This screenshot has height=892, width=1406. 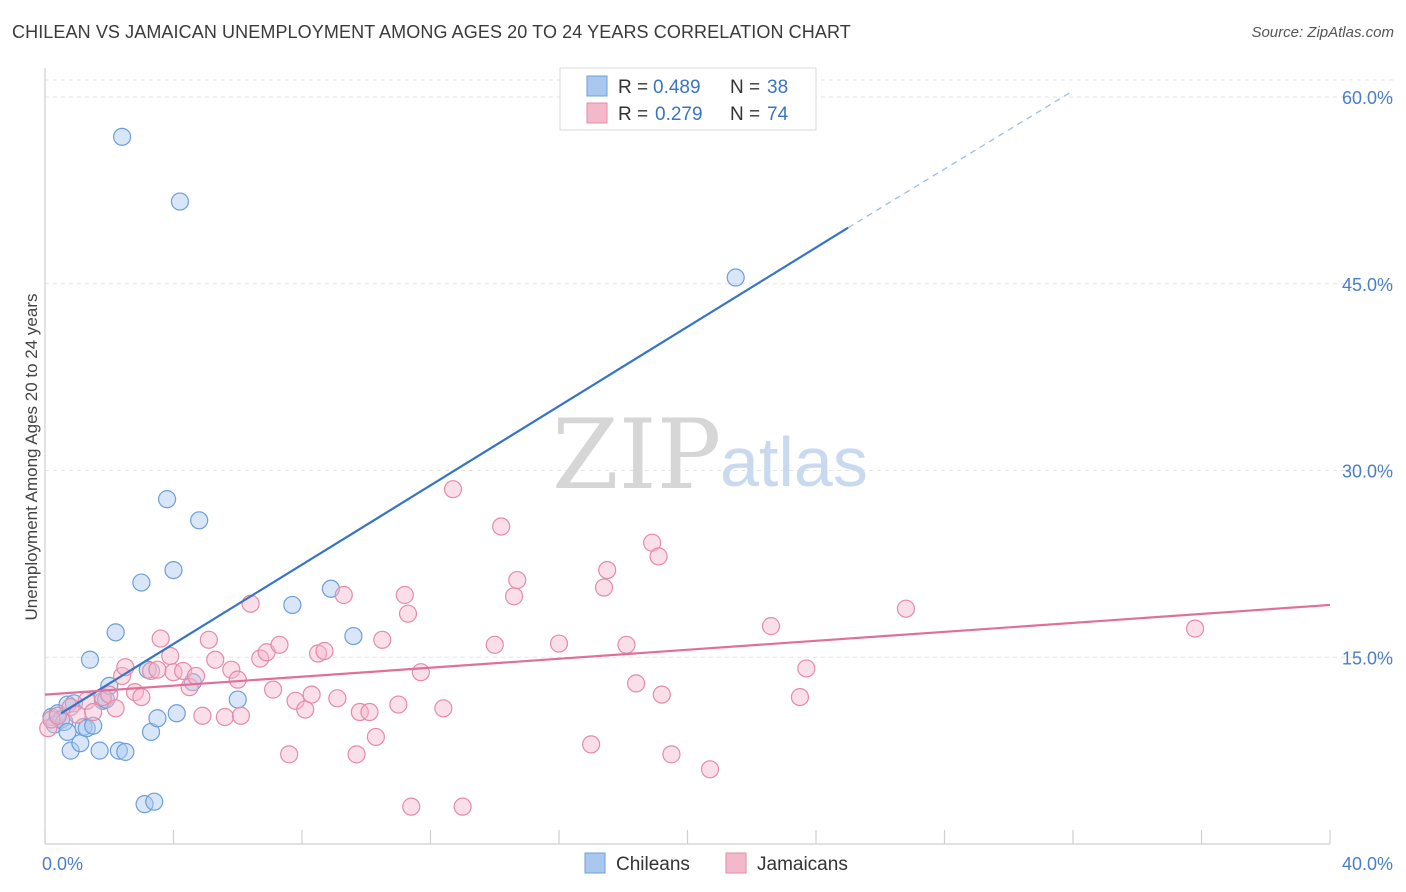 What do you see at coordinates (777, 87) in the screenshot?
I see `legend-n-value-chileans: 38` at bounding box center [777, 87].